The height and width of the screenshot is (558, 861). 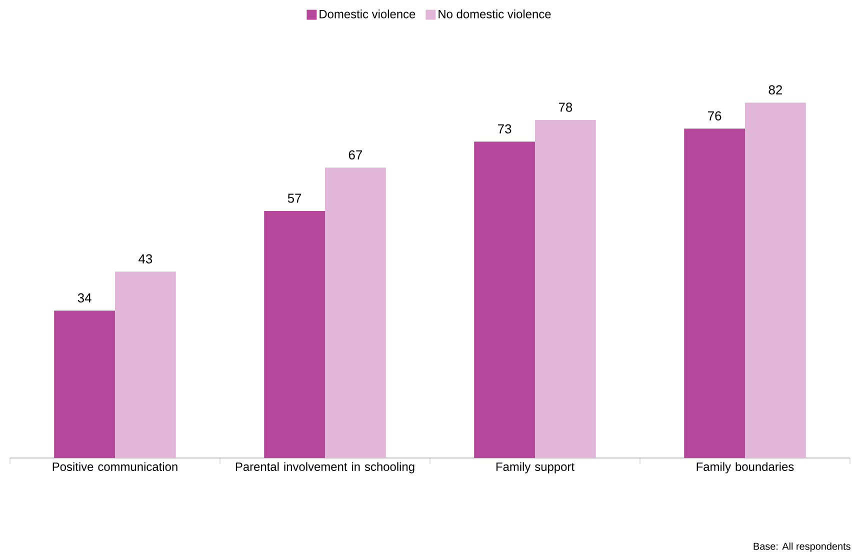 What do you see at coordinates (505, 129) in the screenshot?
I see `data-label: 73` at bounding box center [505, 129].